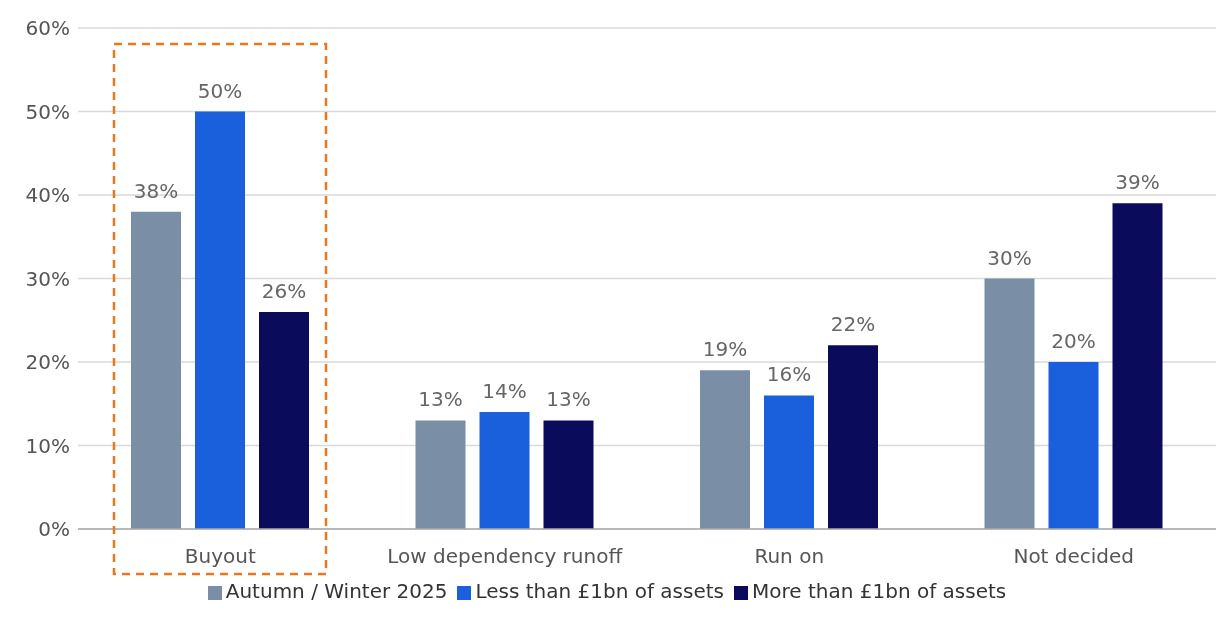 The height and width of the screenshot is (629, 1224). What do you see at coordinates (505, 556) in the screenshot?
I see `x-tick-label: Low dependency runoff` at bounding box center [505, 556].